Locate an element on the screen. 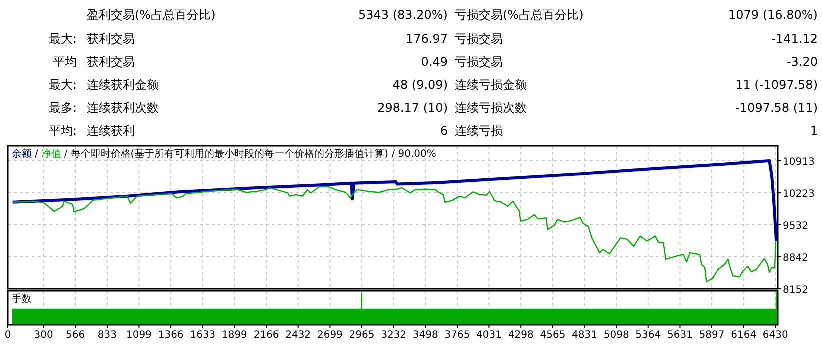 The width and height of the screenshot is (822, 345). x-tick-label: 833 is located at coordinates (107, 335).